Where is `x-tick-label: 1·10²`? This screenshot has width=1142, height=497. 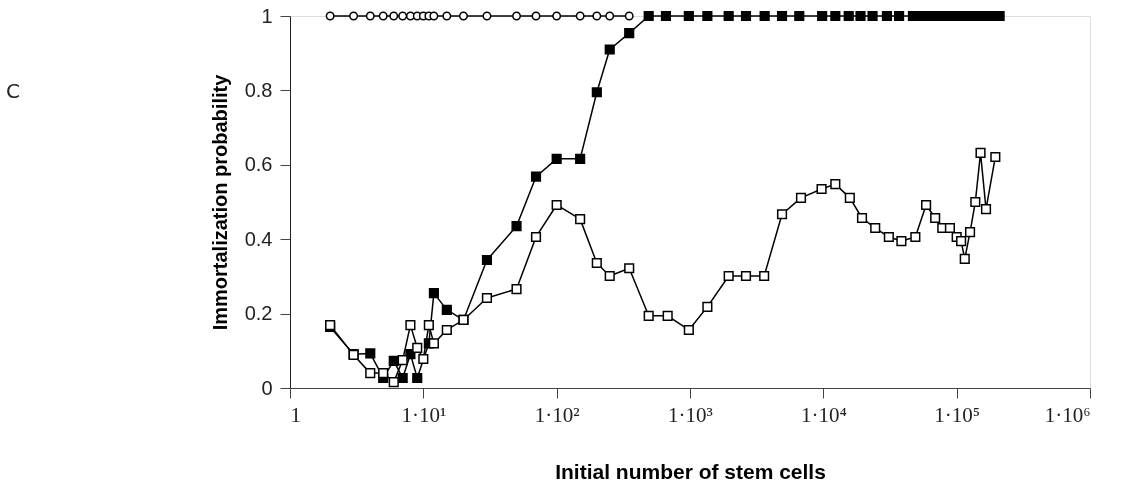 x-tick-label: 1·10² is located at coordinates (557, 414).